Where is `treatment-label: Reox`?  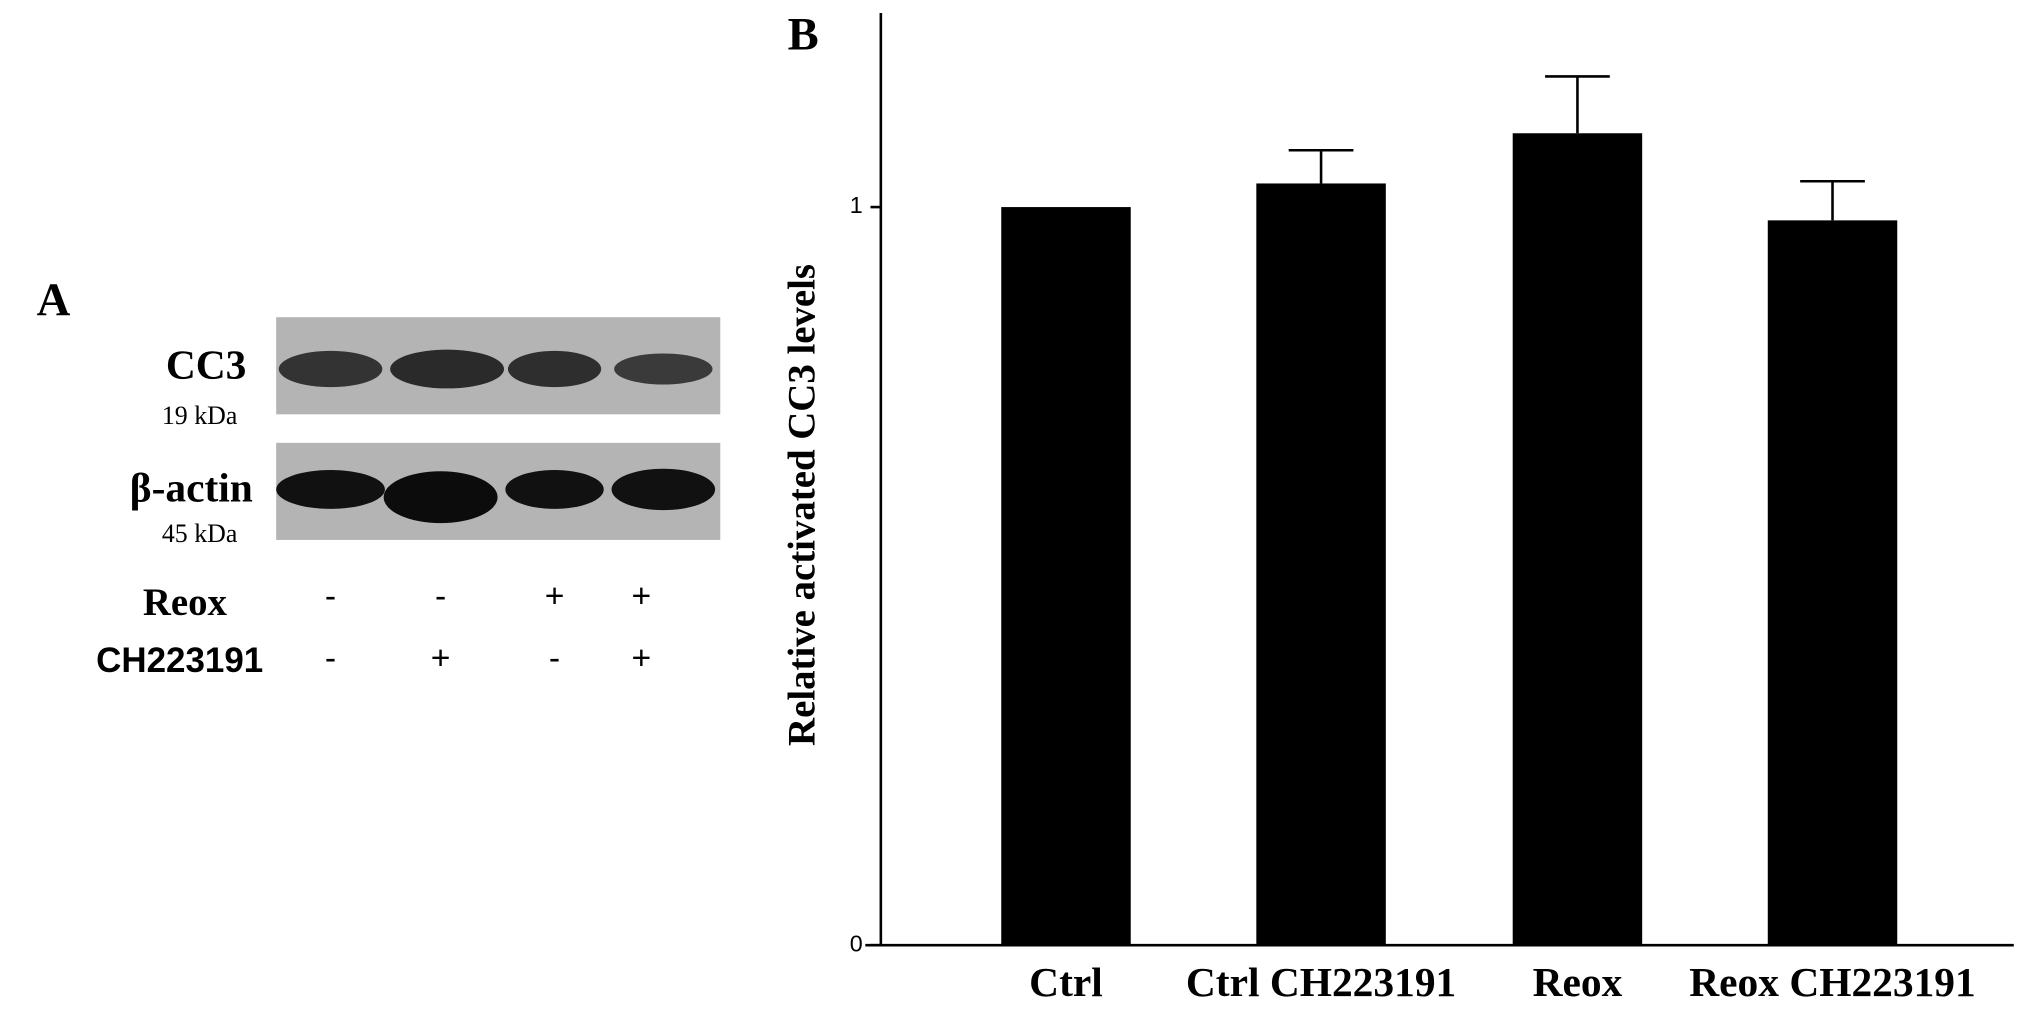
treatment-label: Reox is located at coordinates (185, 602).